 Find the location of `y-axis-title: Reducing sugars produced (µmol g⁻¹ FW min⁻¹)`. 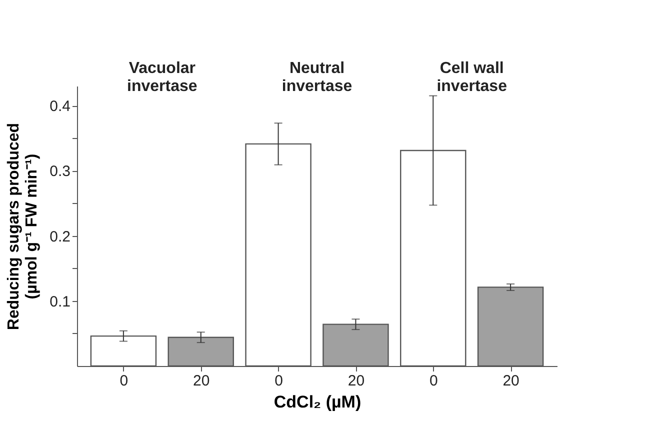

y-axis-title: Reducing sugars produced (µmol g⁻¹ FW min⁻¹) is located at coordinates (23, 226).